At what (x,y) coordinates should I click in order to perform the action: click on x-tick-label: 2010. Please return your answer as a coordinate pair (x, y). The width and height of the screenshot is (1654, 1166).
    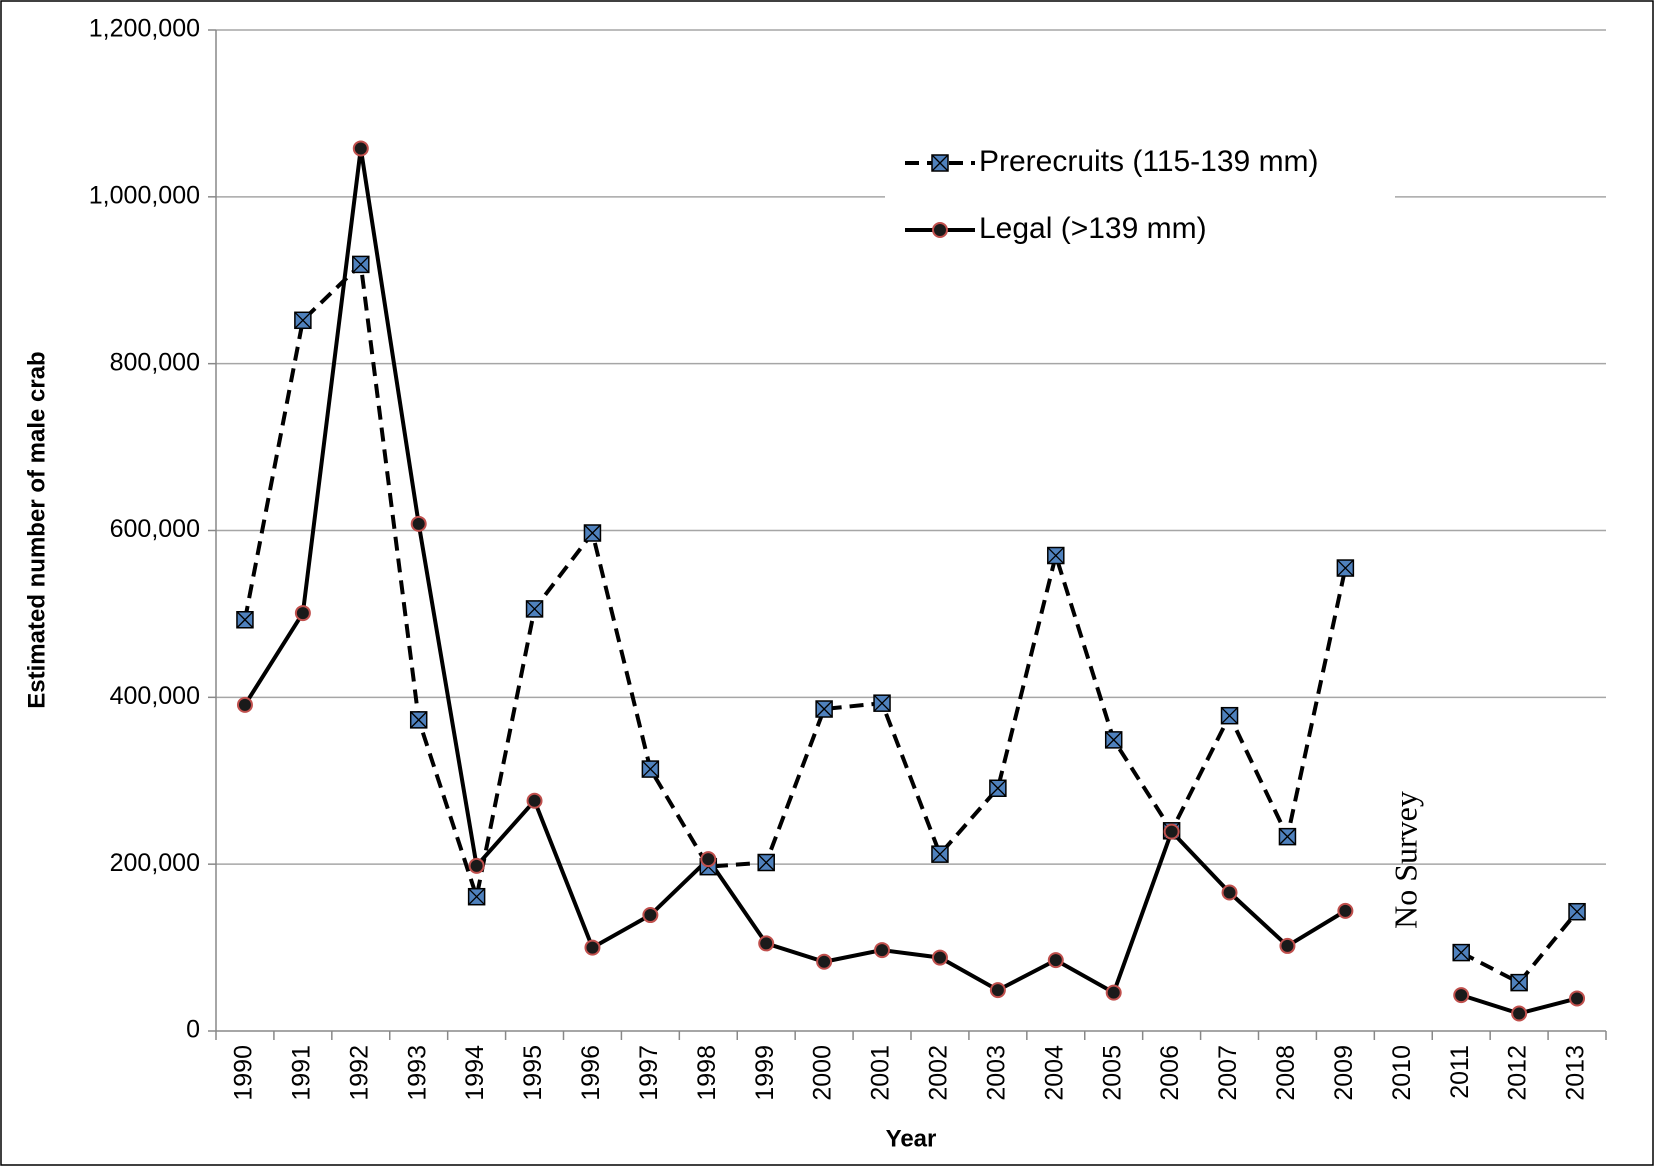
    Looking at the image, I should click on (1402, 1073).